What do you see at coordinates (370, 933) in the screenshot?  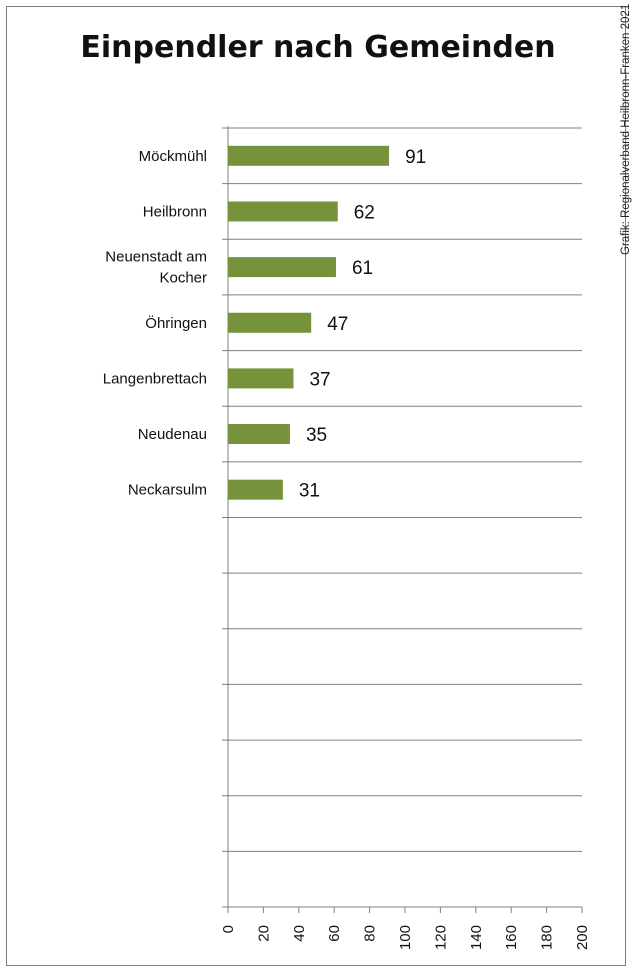 I see `x-tick-label: 80` at bounding box center [370, 933].